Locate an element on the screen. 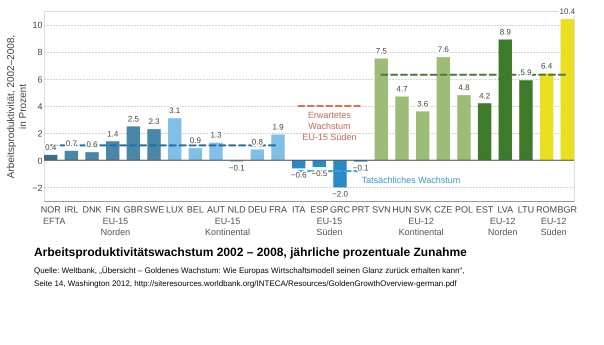 The width and height of the screenshot is (604, 345). text: Seite 14, Washington 2012, http://siteresources.worldbank.org/INTECA/Resources/GoldenGrowthOverview-german.pdf is located at coordinates (246, 283).